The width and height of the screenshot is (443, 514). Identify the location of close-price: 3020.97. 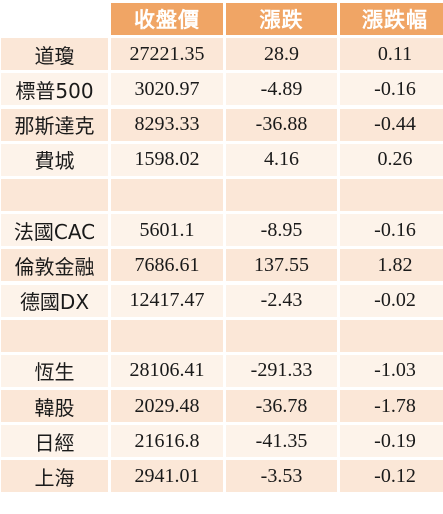
(167, 89).